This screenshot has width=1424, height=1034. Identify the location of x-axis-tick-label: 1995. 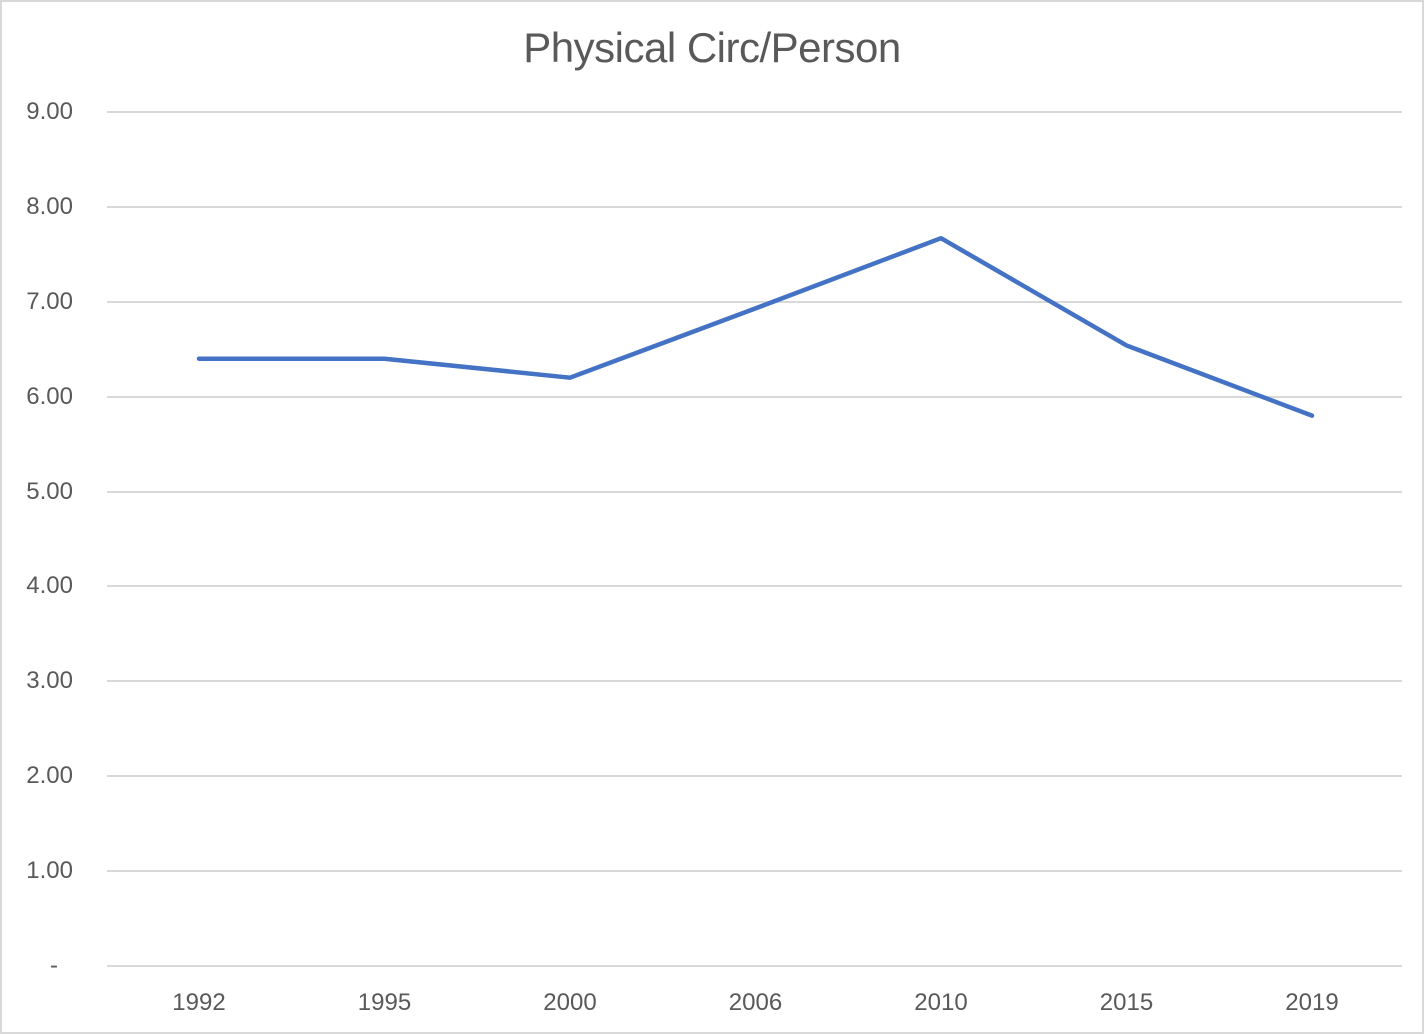
(384, 1002).